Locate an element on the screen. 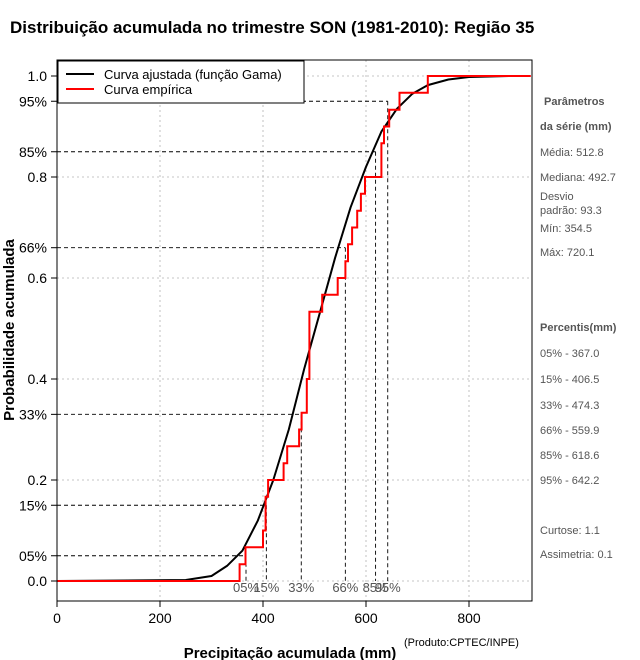 The height and width of the screenshot is (660, 640). y-tick-label: 0.4 is located at coordinates (38, 379).